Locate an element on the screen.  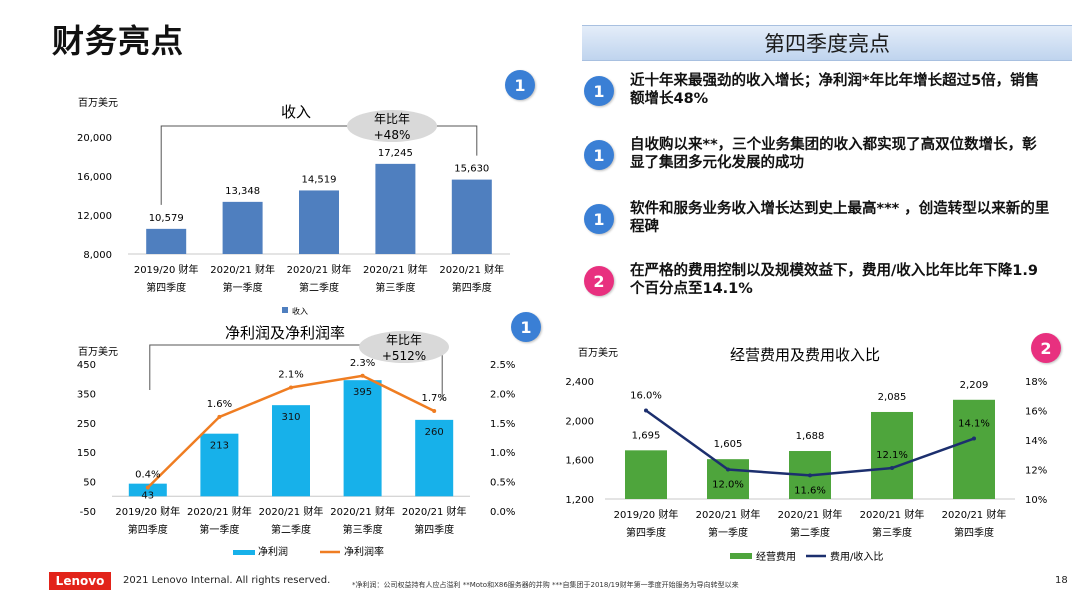
highlight-item: 1 软件和服务业务收入增长达到史上最高*** ，创造转型以来新的里程碑 is located at coordinates (827, 223).